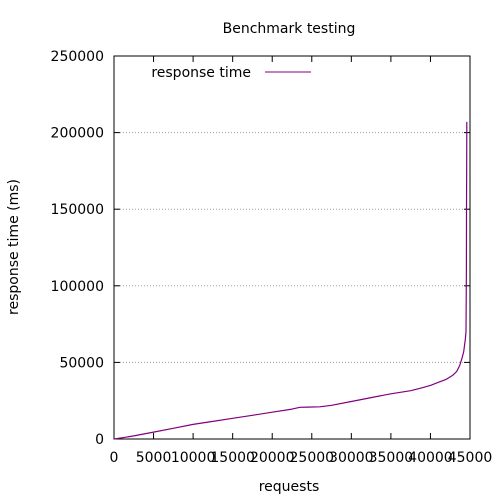 The height and width of the screenshot is (500, 500). What do you see at coordinates (77, 287) in the screenshot?
I see `y-tick-label: 100000` at bounding box center [77, 287].